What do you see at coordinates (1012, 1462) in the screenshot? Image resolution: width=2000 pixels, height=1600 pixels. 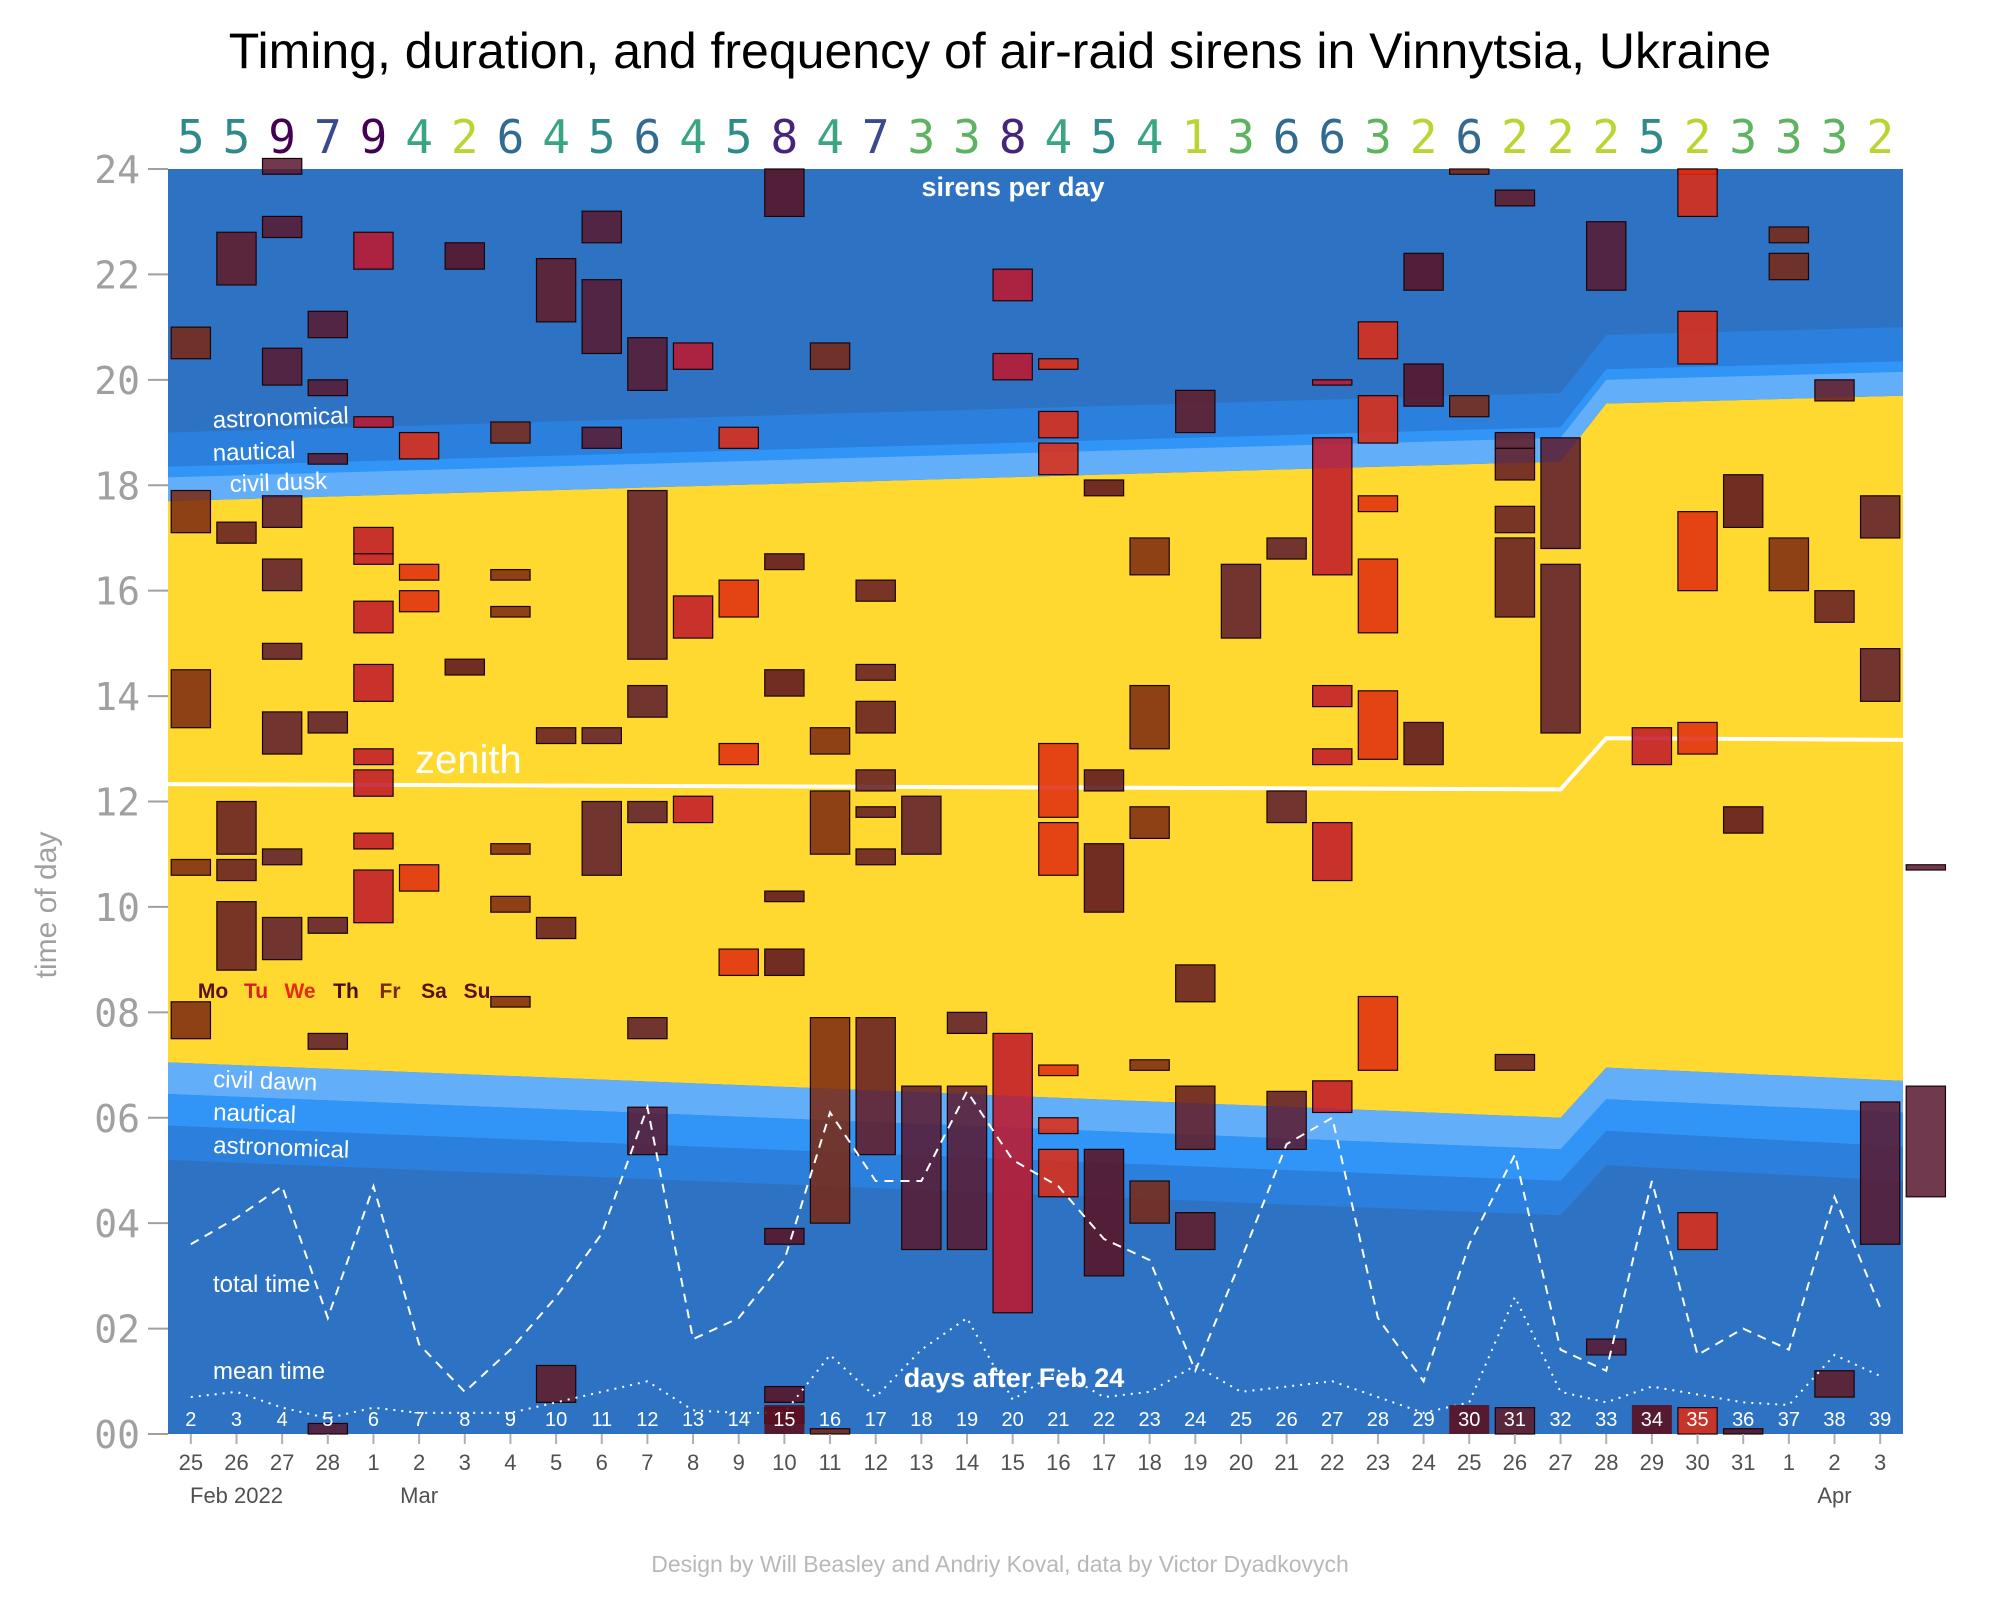 I see `x-tick-label: 15` at bounding box center [1012, 1462].